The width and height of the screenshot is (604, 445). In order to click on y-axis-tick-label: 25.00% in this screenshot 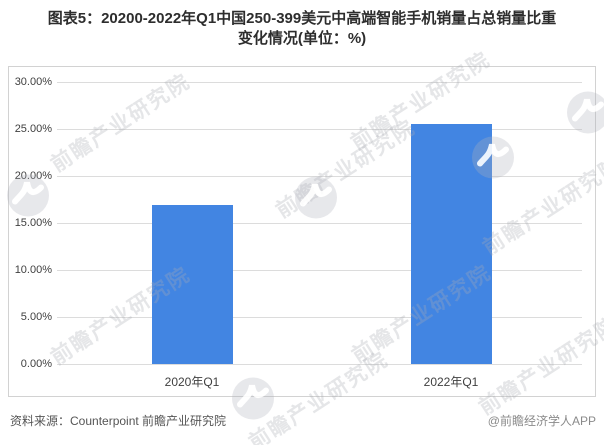, I will do `click(33, 129)`.